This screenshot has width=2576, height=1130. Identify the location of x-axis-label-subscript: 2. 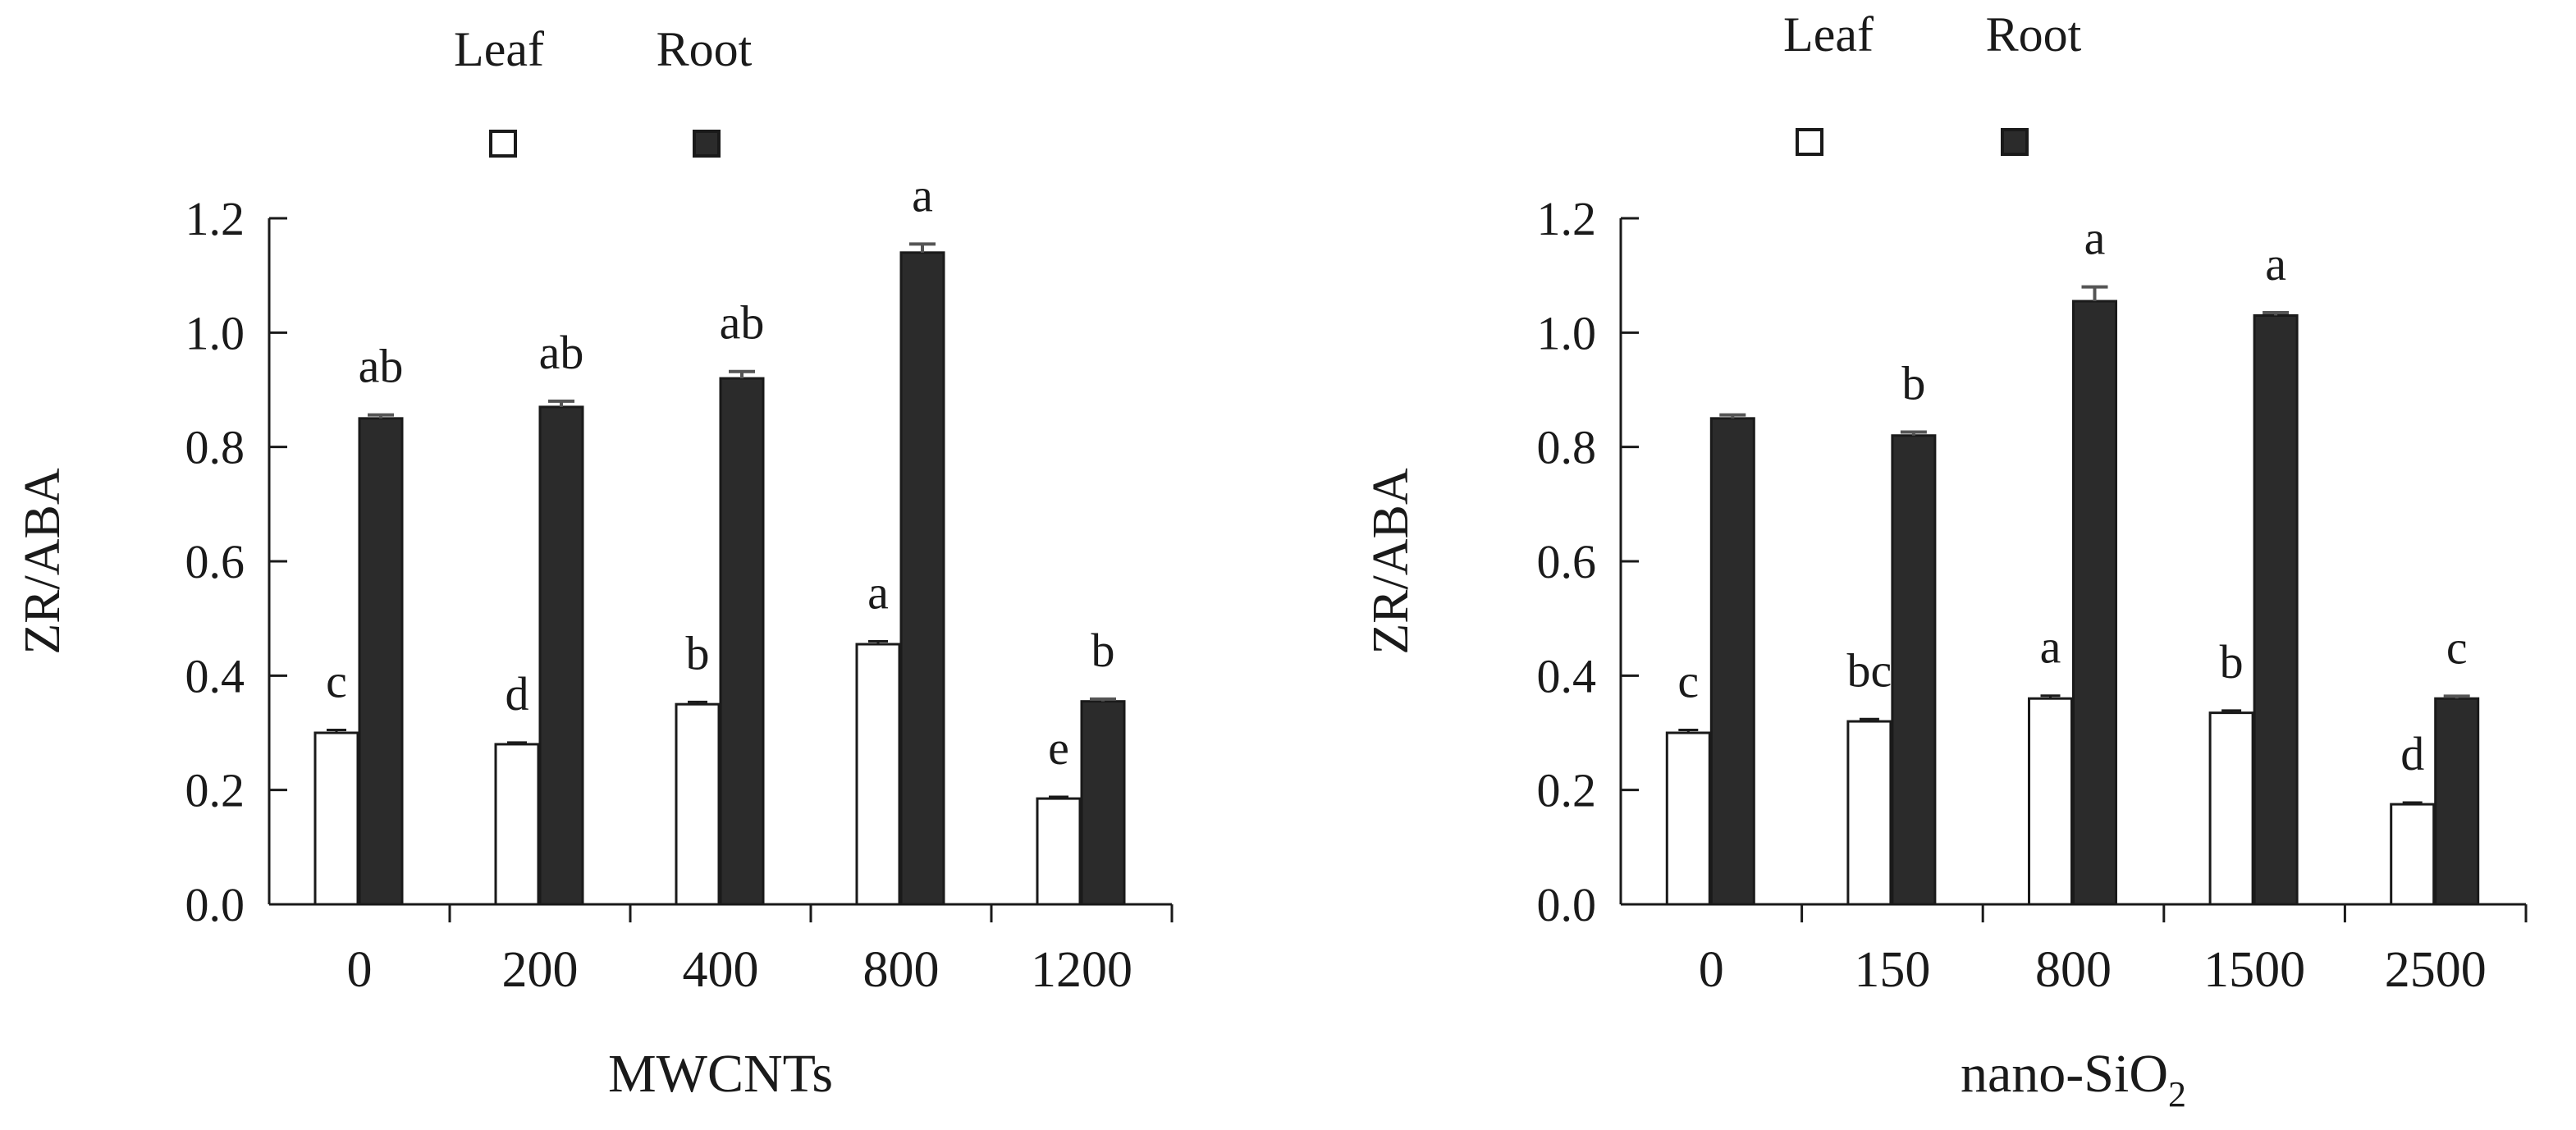
(2177, 1094).